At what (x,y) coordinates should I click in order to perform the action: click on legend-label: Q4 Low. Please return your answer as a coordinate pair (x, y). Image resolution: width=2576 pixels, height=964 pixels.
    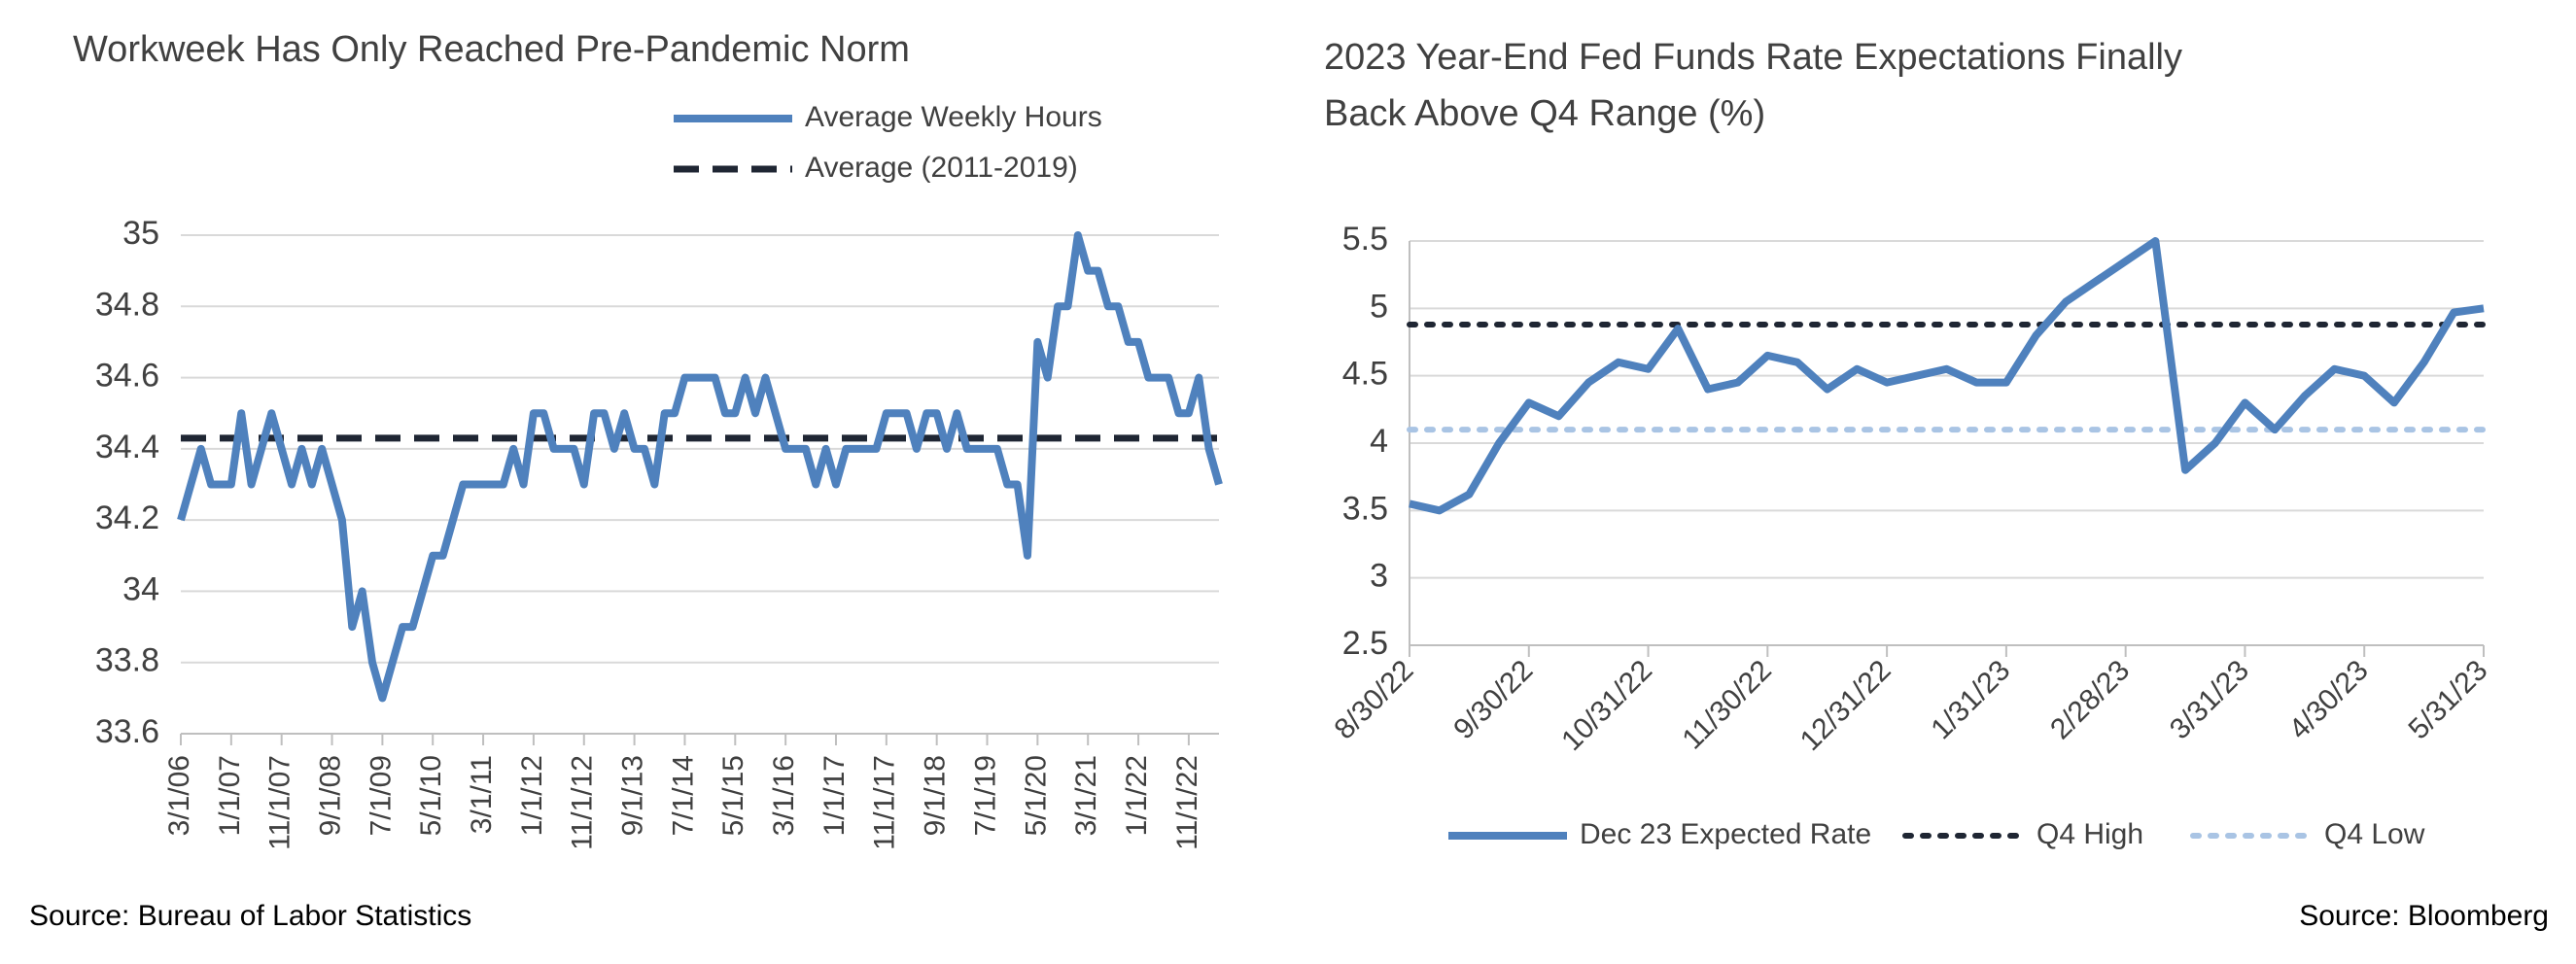
    Looking at the image, I should click on (2374, 834).